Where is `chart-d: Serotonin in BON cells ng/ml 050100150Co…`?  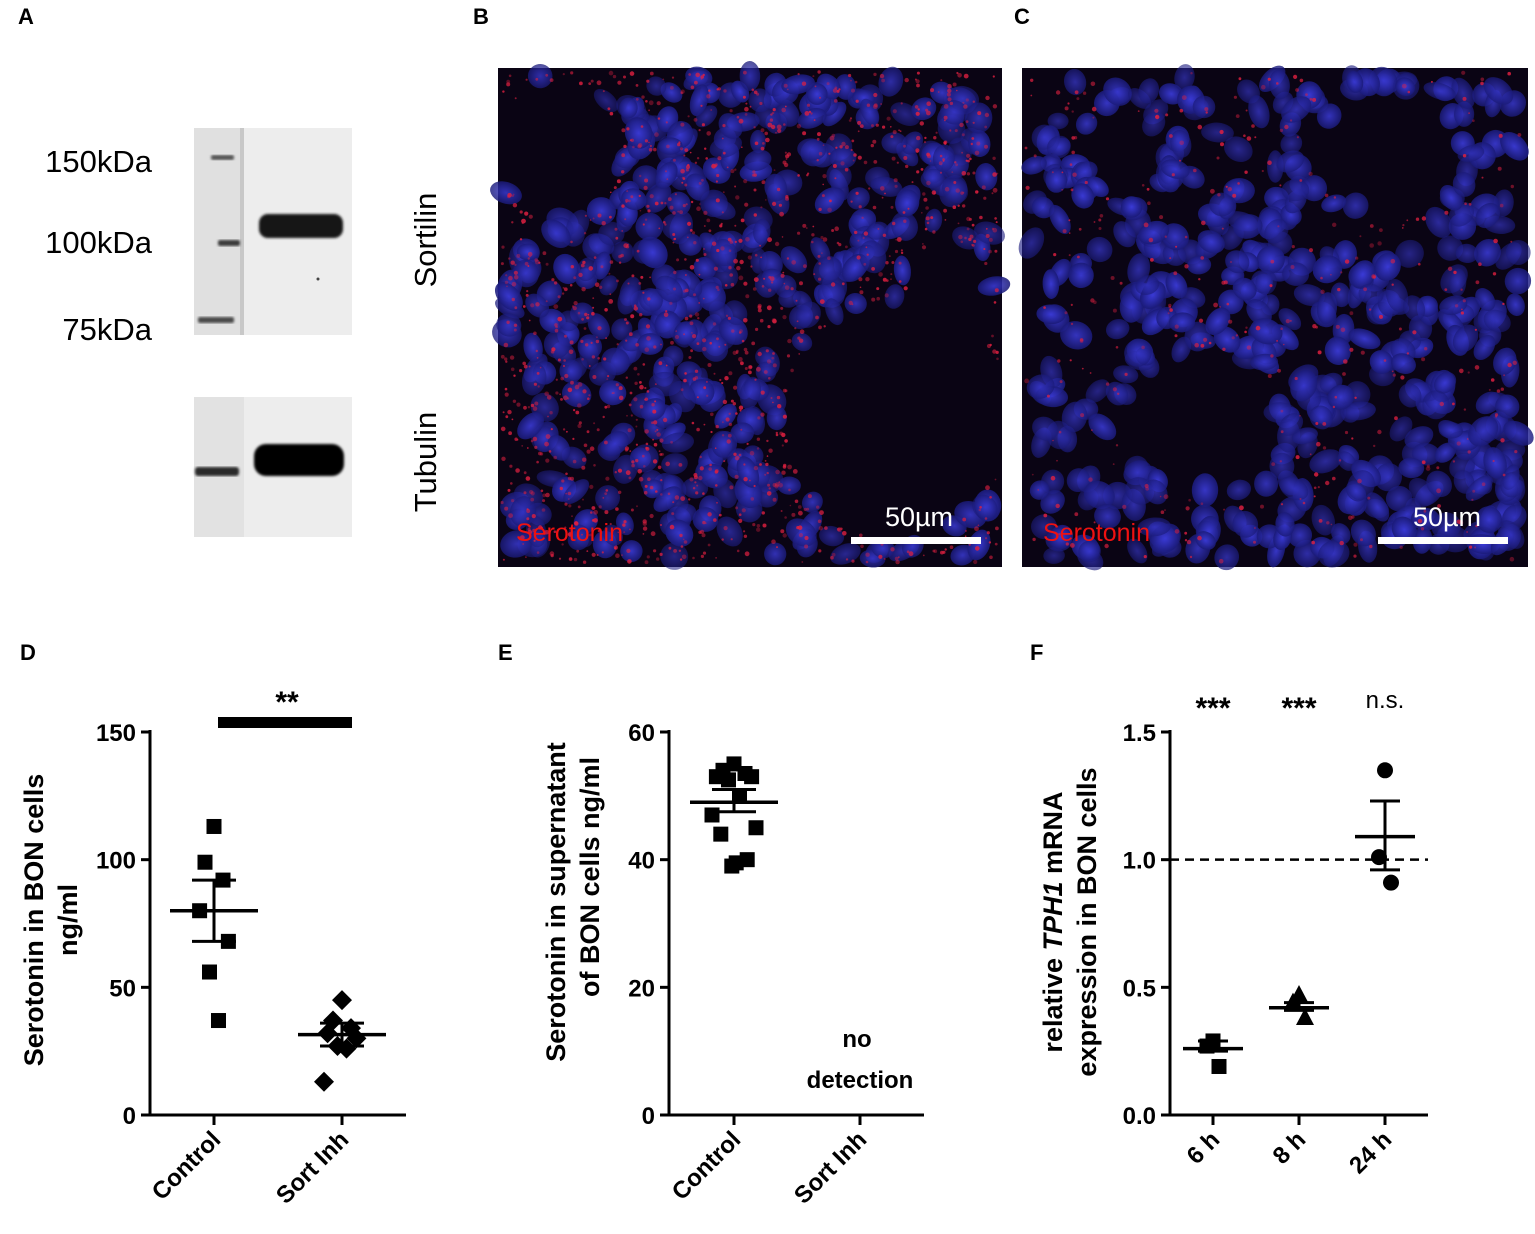
chart-d: Serotonin in BON cells ng/ml 050100150Co… is located at coordinates (212, 947).